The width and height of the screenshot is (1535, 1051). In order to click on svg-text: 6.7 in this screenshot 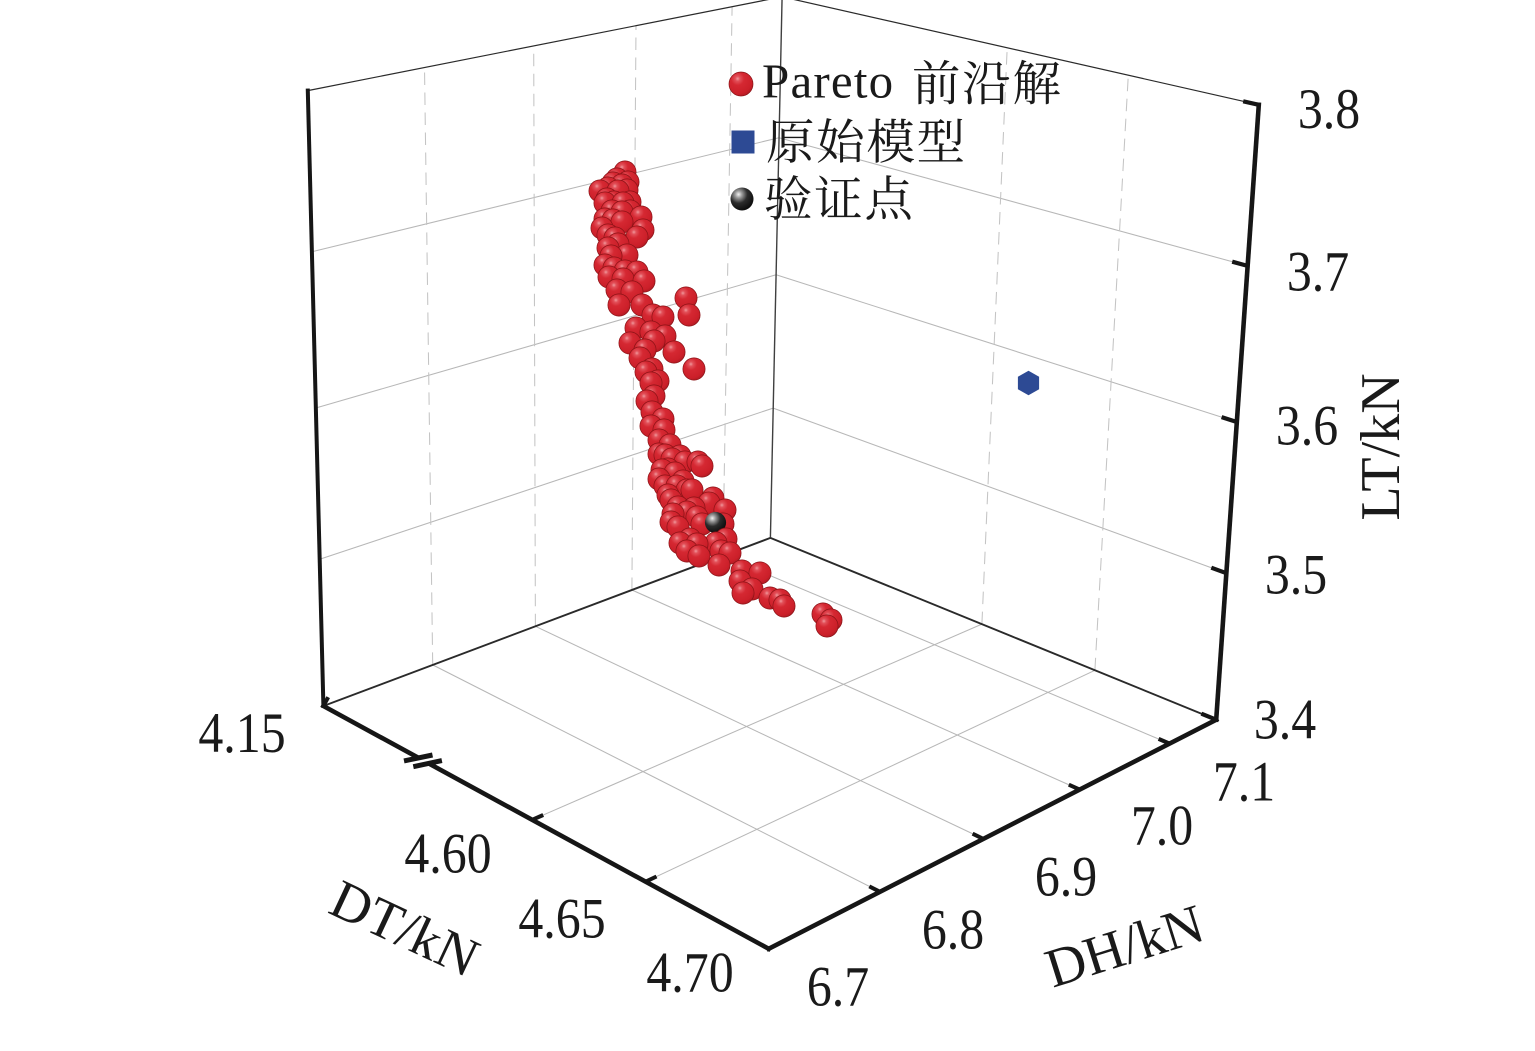, I will do `click(838, 987)`.